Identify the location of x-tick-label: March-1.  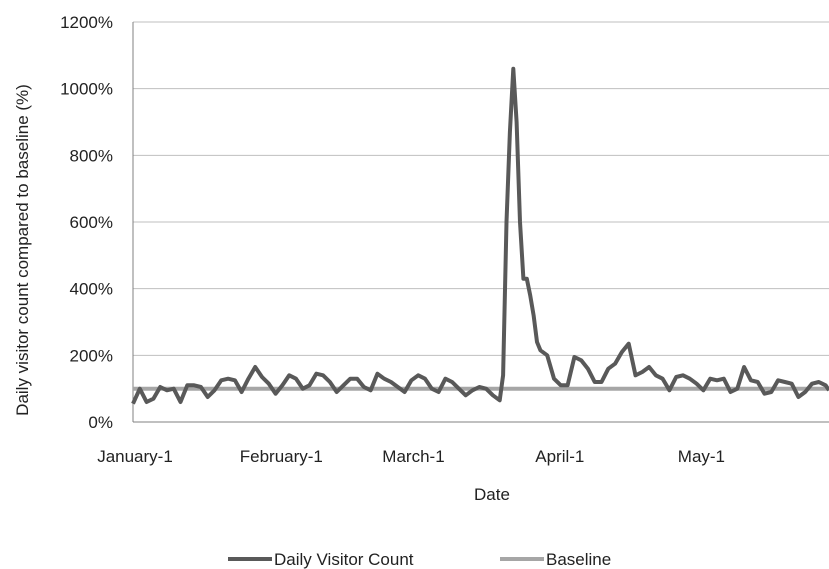
(413, 456).